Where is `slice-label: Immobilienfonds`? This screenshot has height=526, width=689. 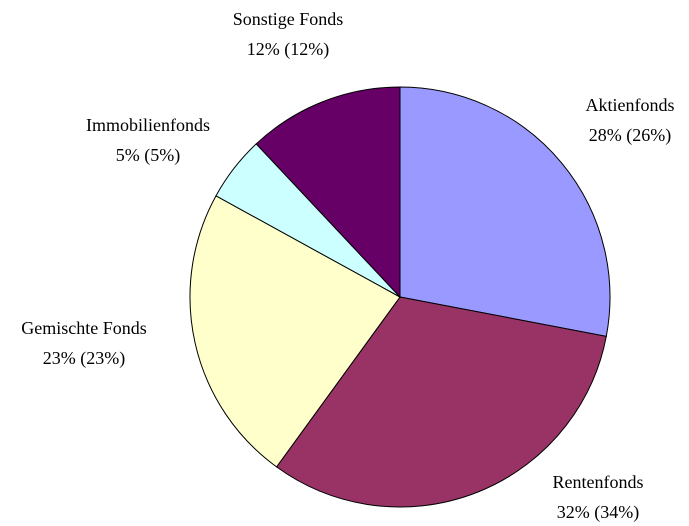
slice-label: Immobilienfonds is located at coordinates (148, 125).